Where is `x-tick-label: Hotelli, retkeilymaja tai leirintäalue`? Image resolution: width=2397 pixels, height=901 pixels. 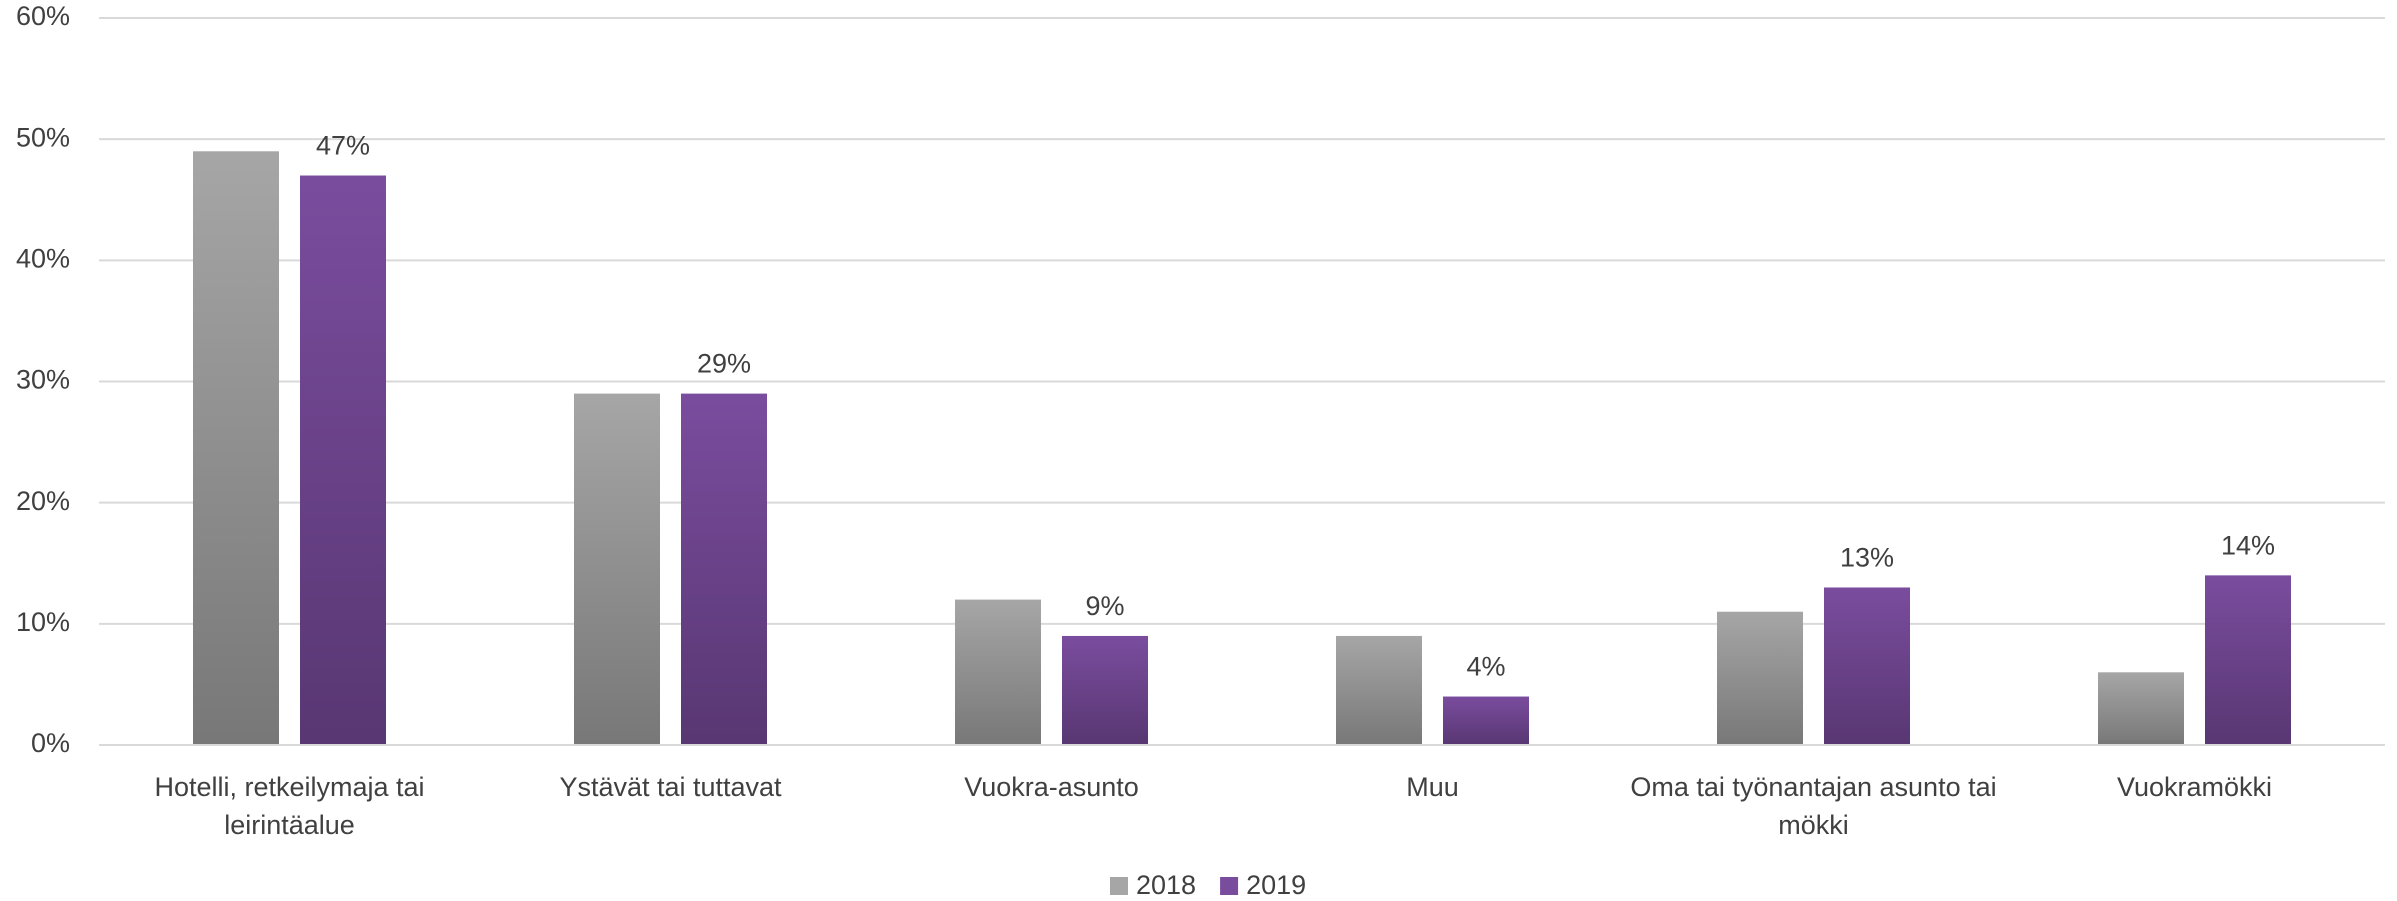 x-tick-label: Hotelli, retkeilymaja tai leirintäalue is located at coordinates (289, 806).